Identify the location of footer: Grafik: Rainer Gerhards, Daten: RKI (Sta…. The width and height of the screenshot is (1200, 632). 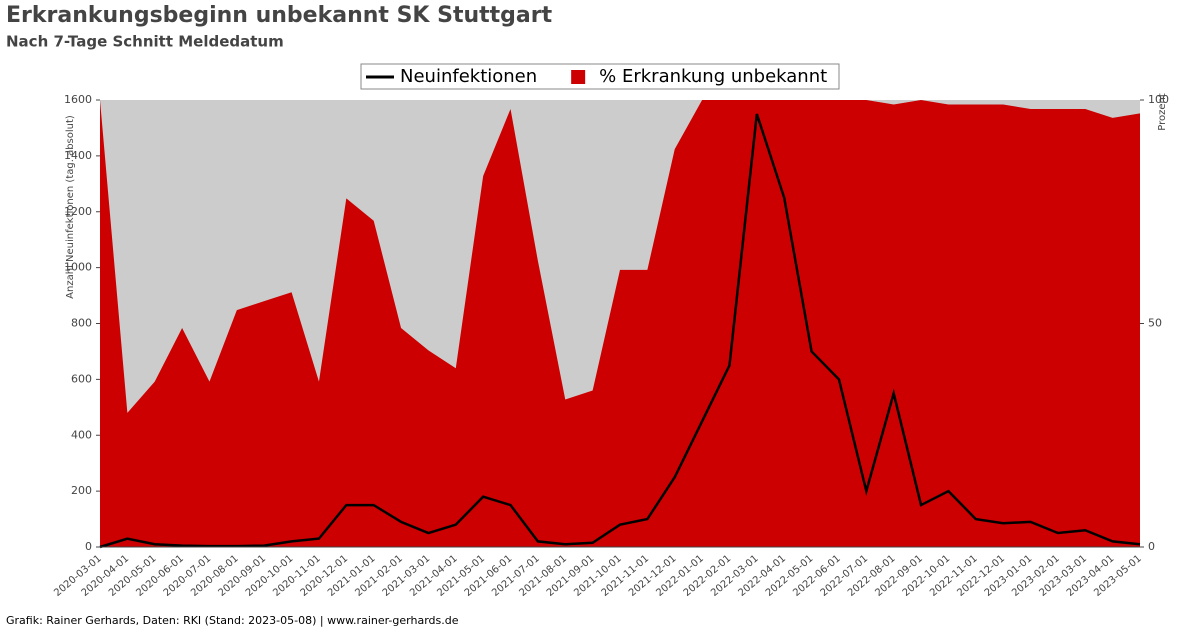
(232, 620).